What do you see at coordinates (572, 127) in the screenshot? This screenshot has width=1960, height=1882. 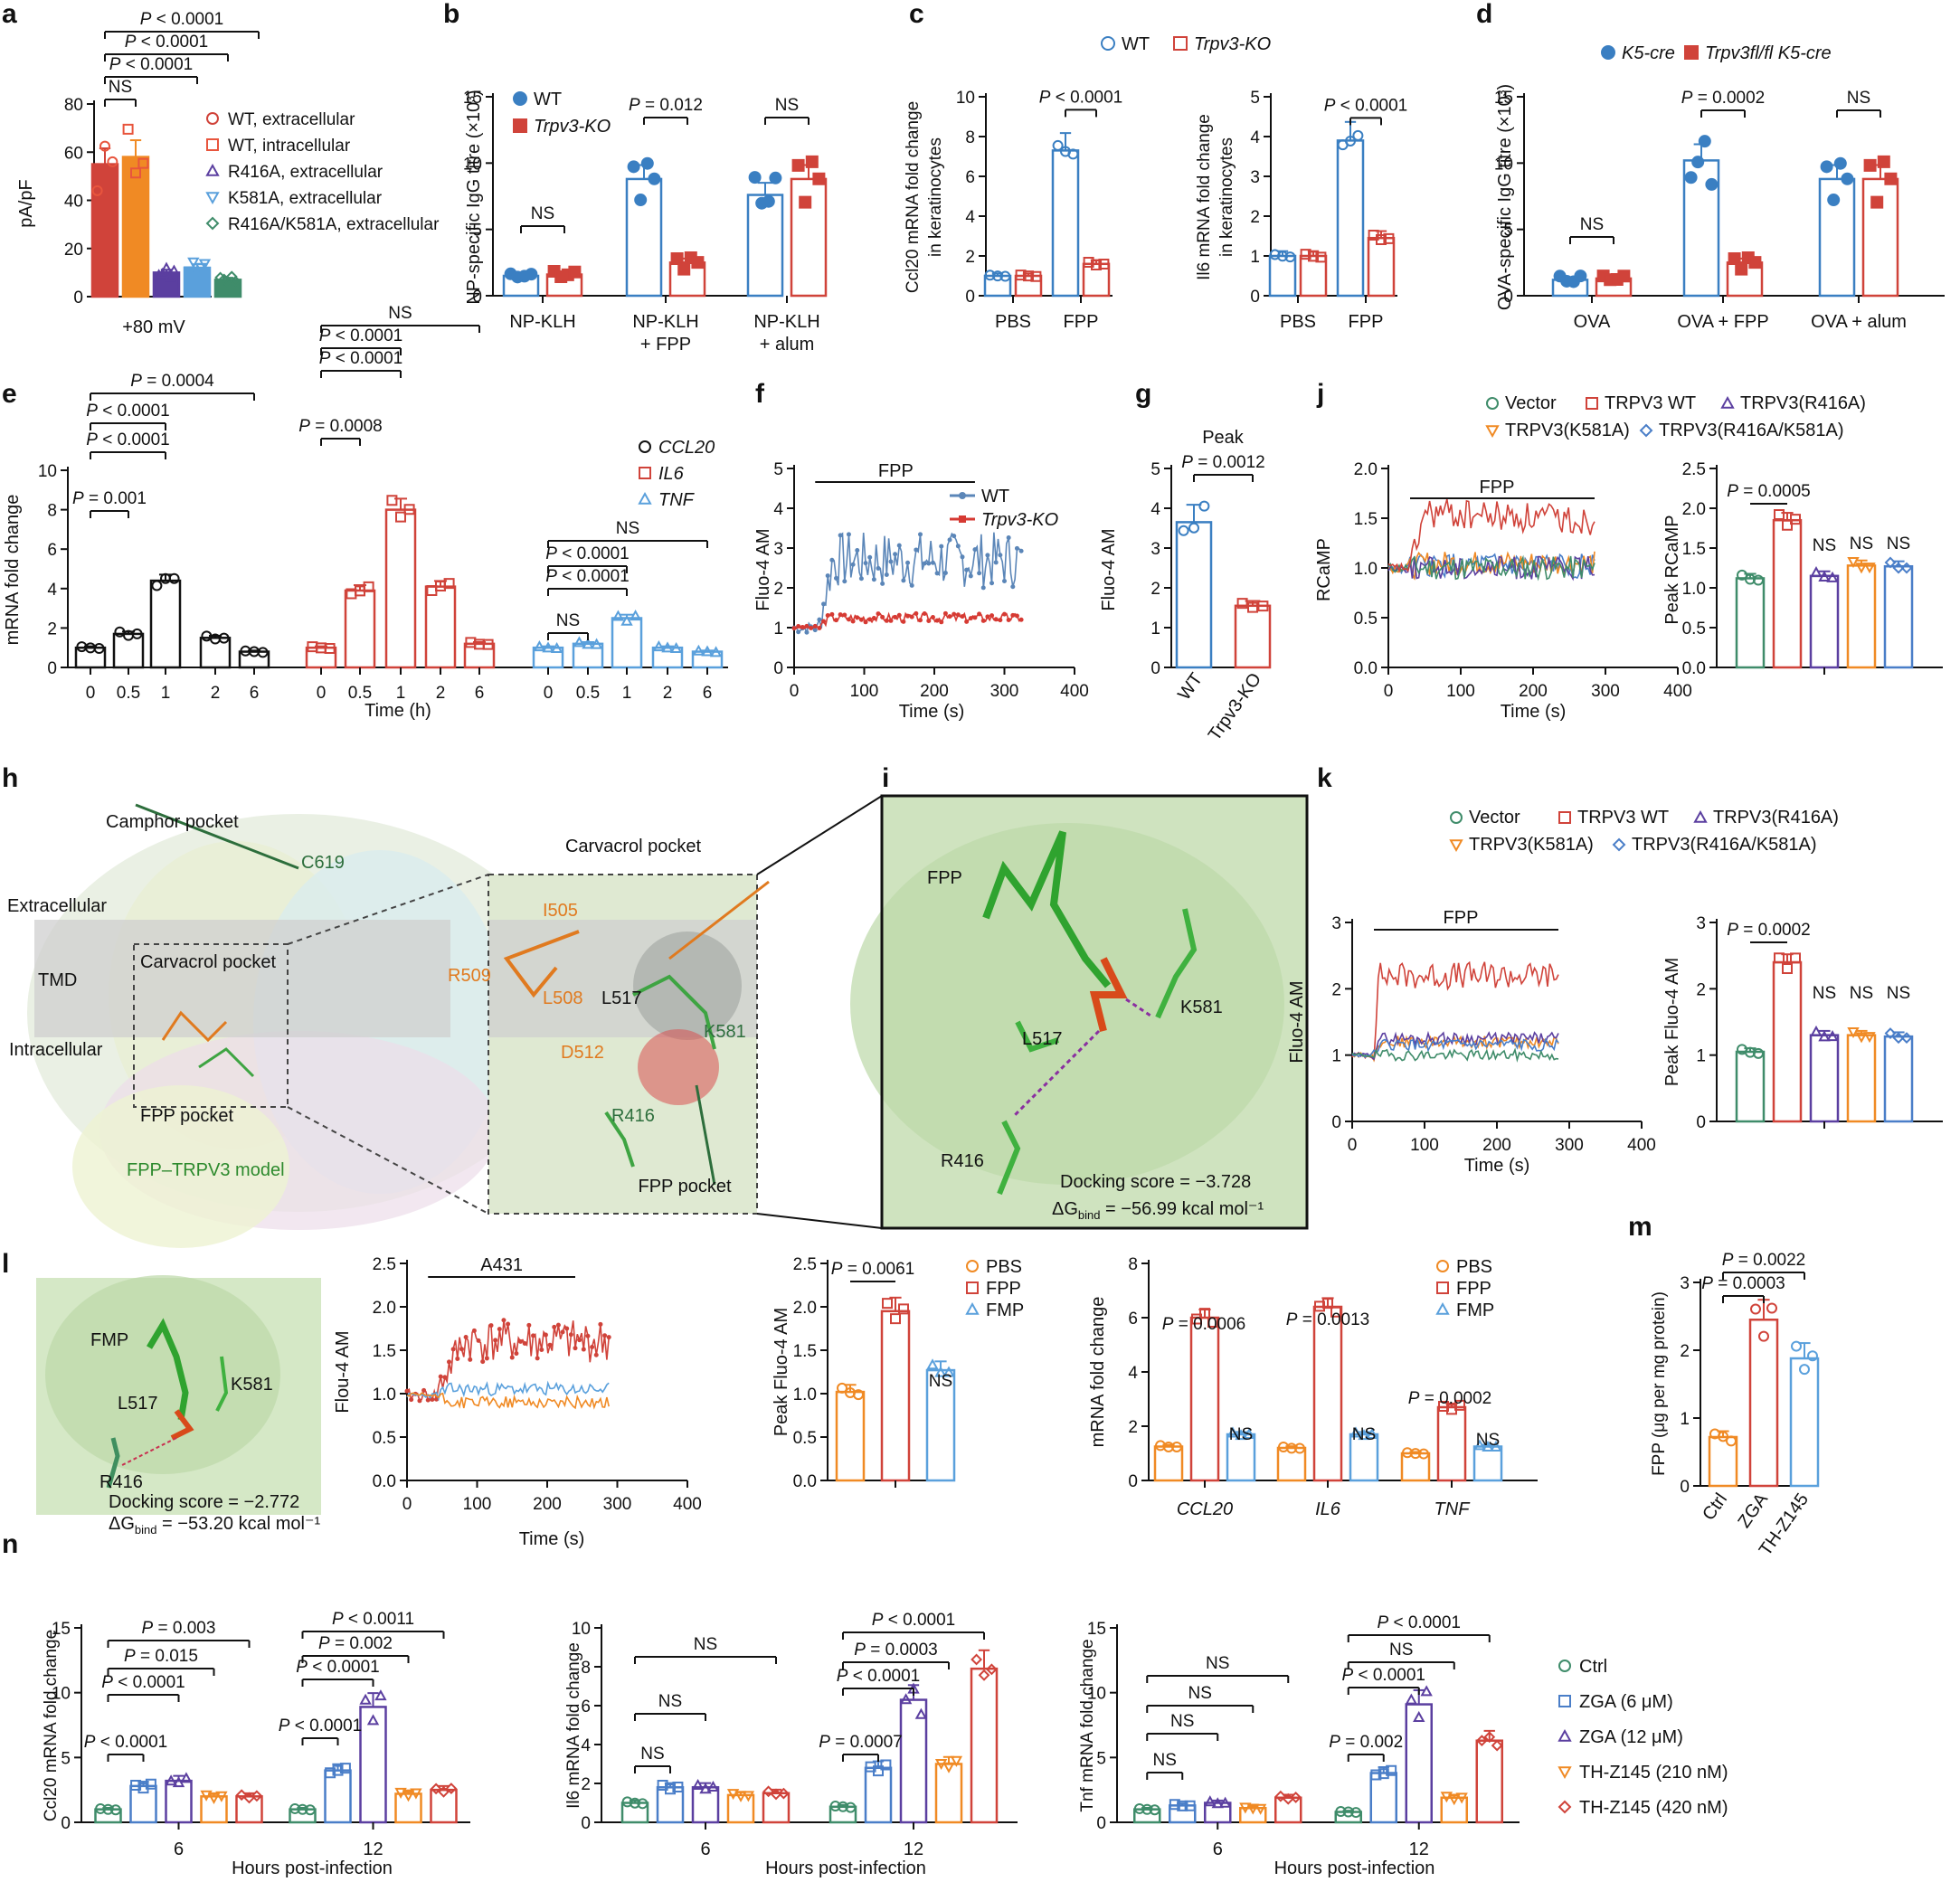 I see `b-legend-label: Trpv3-KO` at bounding box center [572, 127].